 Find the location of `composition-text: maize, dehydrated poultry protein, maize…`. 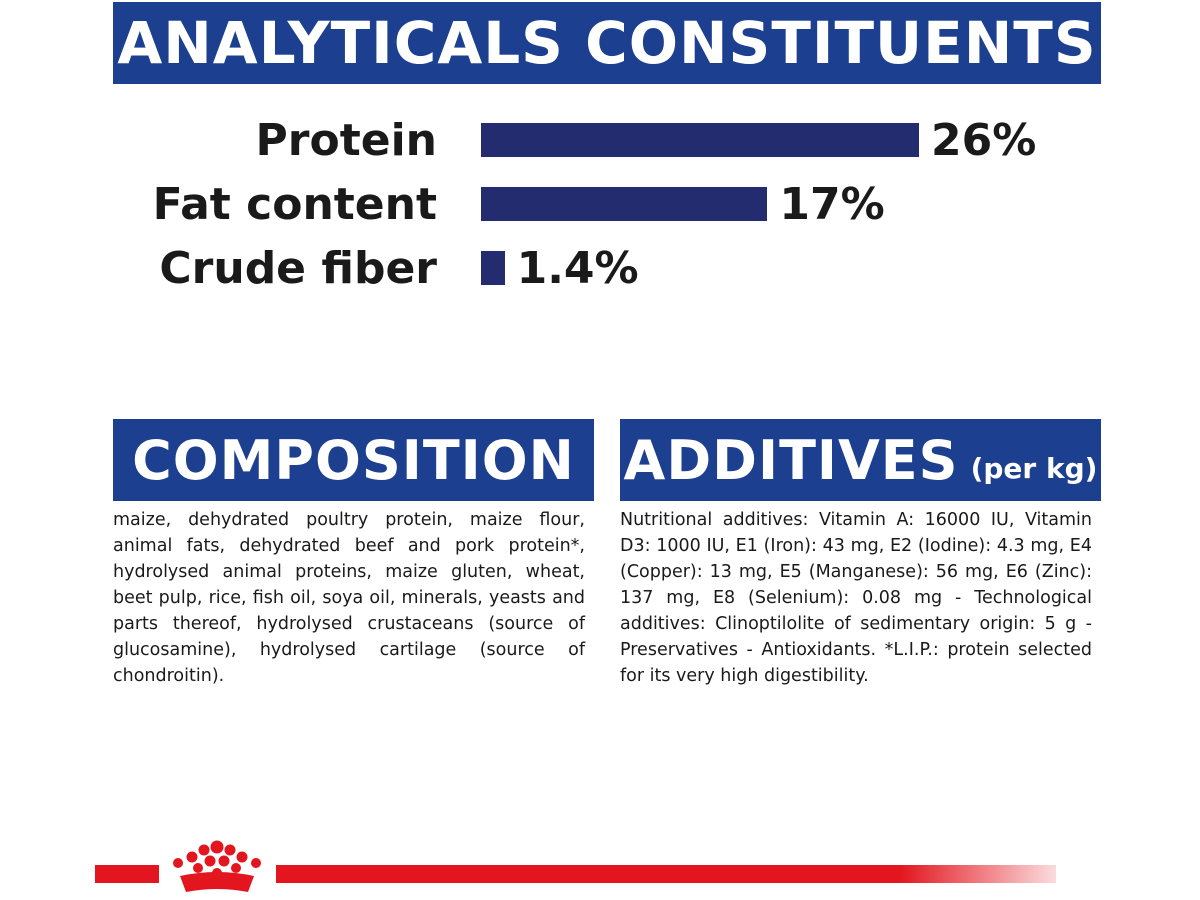

composition-text: maize, dehydrated poultry protein, maize… is located at coordinates (349, 598).